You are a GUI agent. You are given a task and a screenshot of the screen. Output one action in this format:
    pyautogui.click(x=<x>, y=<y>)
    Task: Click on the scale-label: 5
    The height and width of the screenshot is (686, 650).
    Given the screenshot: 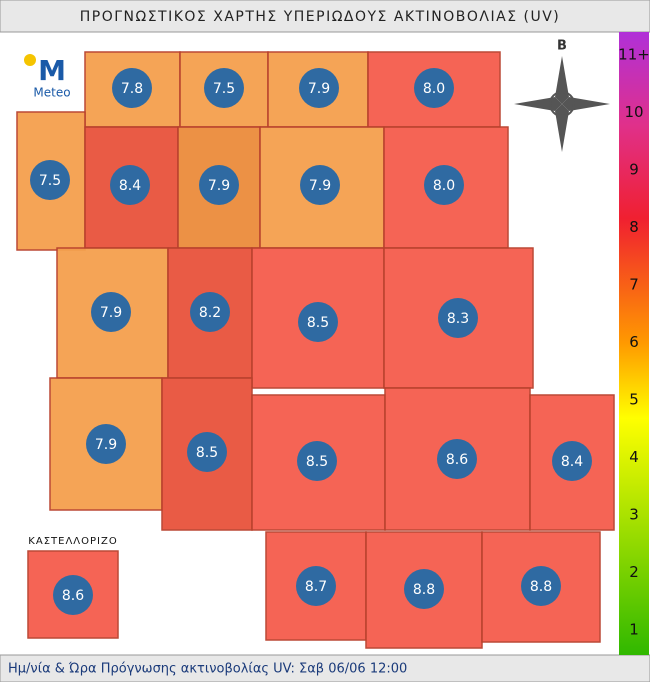 What is the action you would take?
    pyautogui.click(x=634, y=400)
    